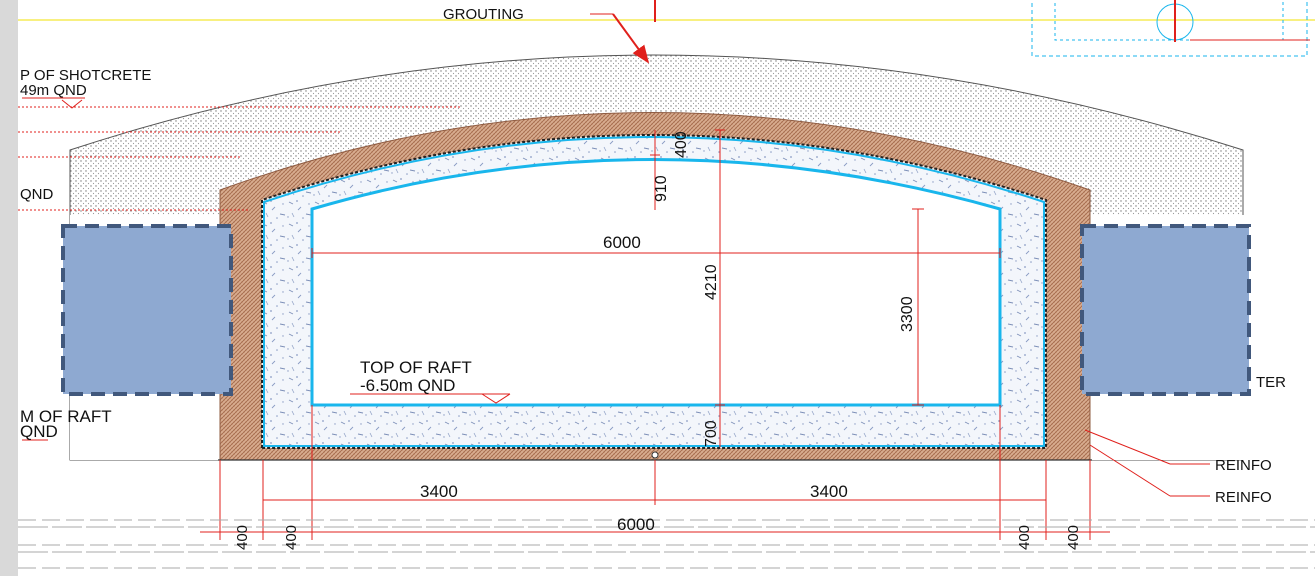 The image size is (1315, 581). Describe the element at coordinates (39, 431) in the screenshot. I see `label-bottom-of-raft-level: QND` at that location.